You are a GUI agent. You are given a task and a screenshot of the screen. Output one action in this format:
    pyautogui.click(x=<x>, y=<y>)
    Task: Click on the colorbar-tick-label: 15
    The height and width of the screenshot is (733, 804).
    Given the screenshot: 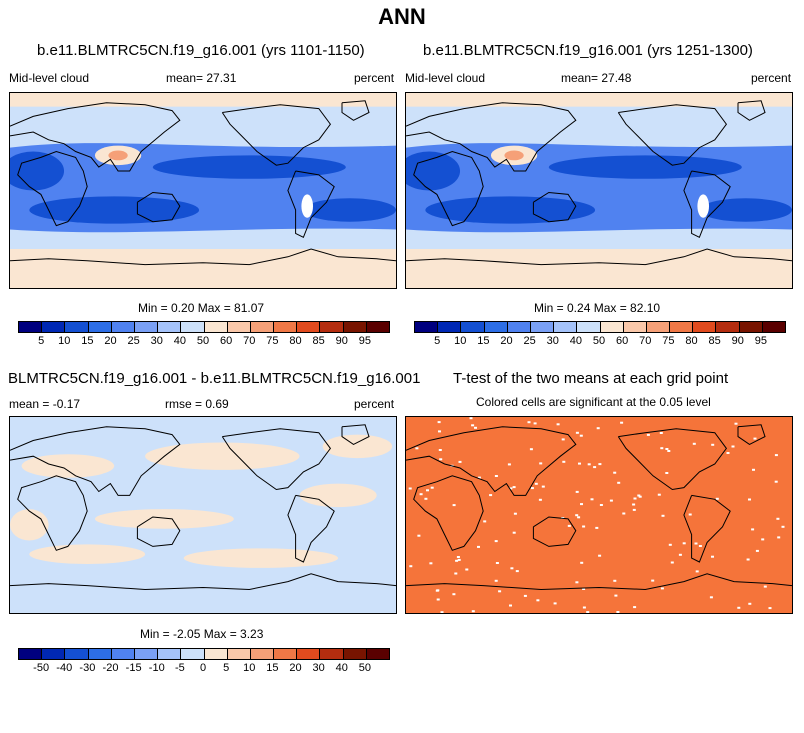 What is the action you would take?
    pyautogui.click(x=272, y=668)
    